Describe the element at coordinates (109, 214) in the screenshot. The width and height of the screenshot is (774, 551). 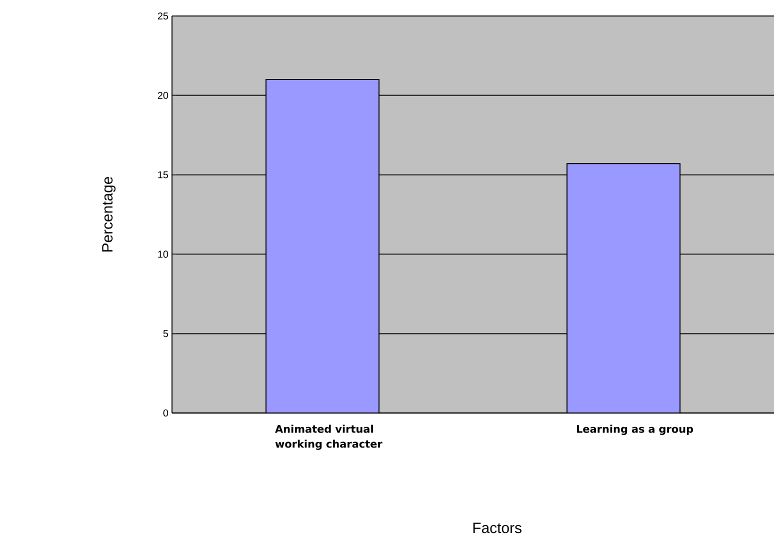
I see `y-axis-title: Percentage` at that location.